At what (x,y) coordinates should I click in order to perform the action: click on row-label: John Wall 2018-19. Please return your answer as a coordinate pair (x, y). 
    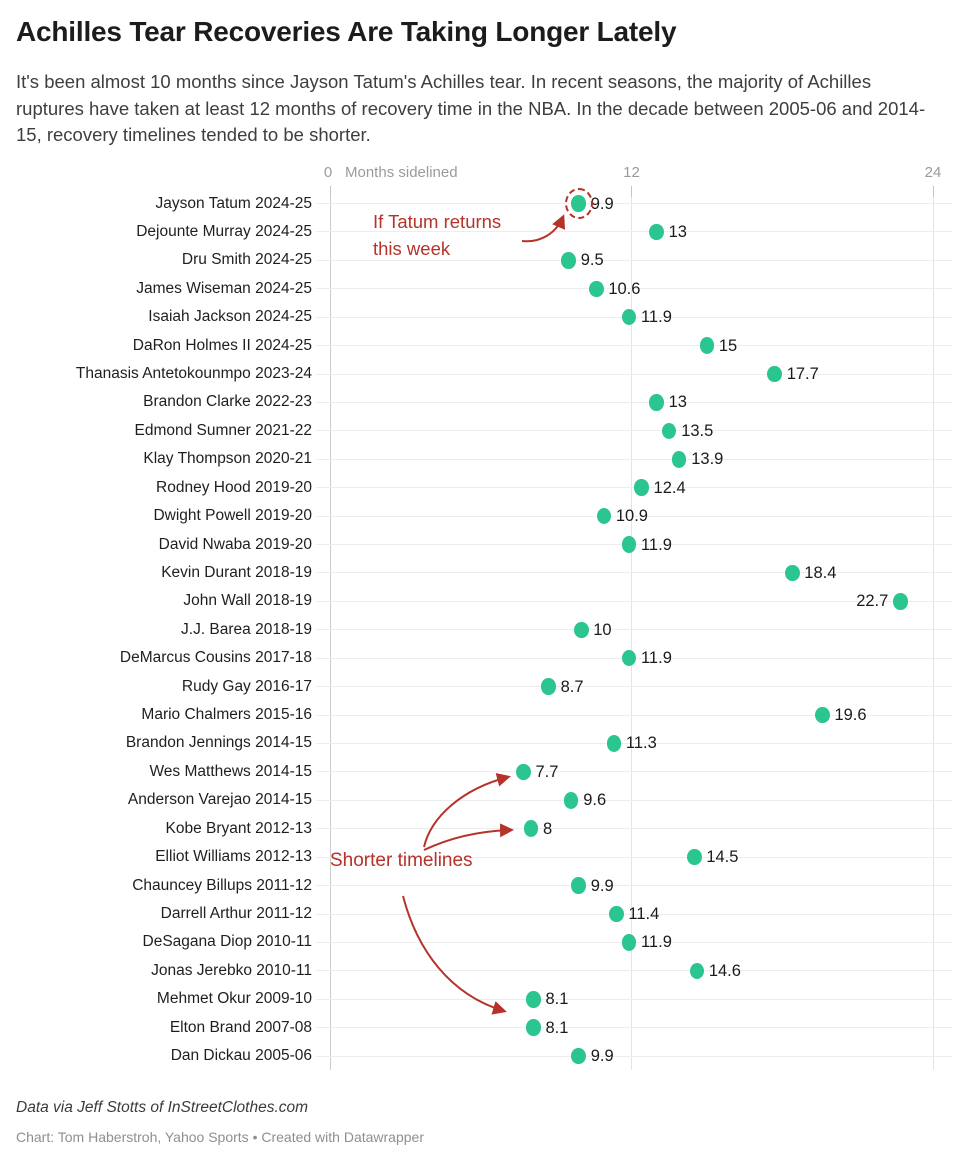
    Looking at the image, I should click on (247, 601).